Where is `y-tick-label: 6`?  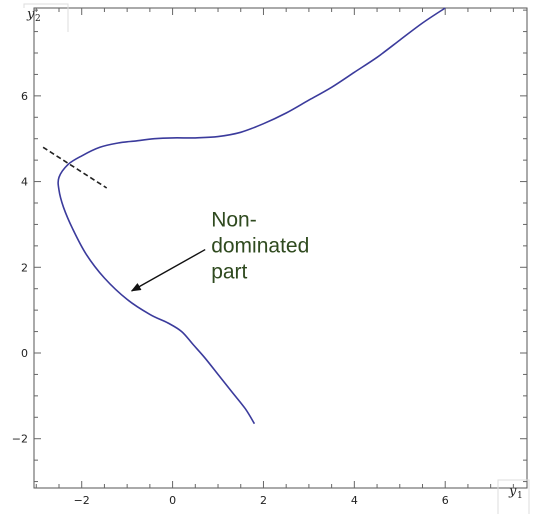
y-tick-label: 6 is located at coordinates (24, 96).